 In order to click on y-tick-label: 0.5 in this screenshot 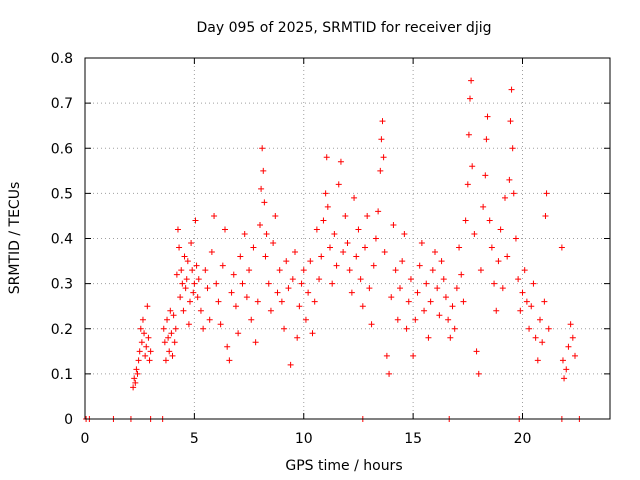, I will do `click(62, 194)`.